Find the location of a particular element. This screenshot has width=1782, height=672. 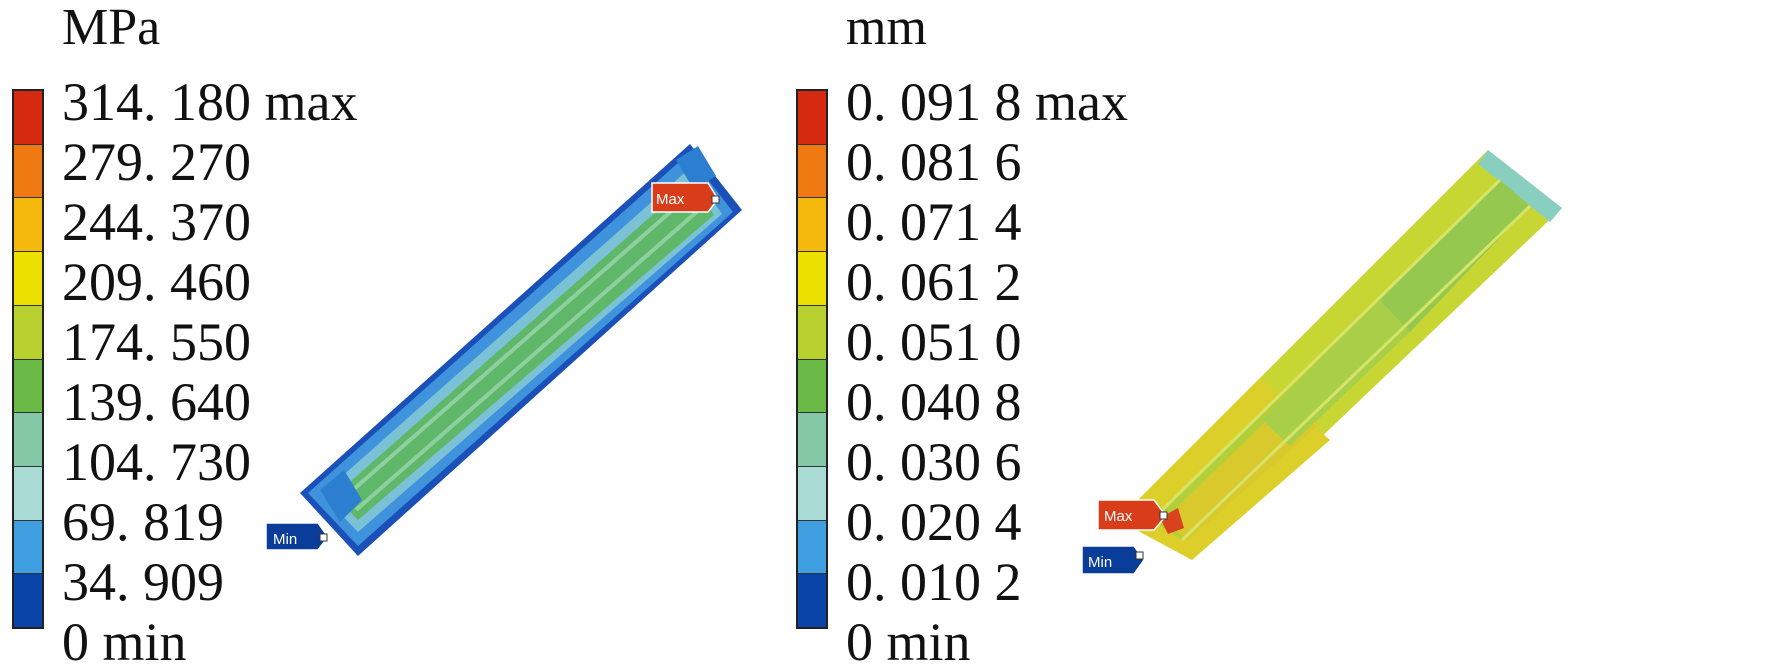

legend-label: 244. 370 is located at coordinates (156, 222).